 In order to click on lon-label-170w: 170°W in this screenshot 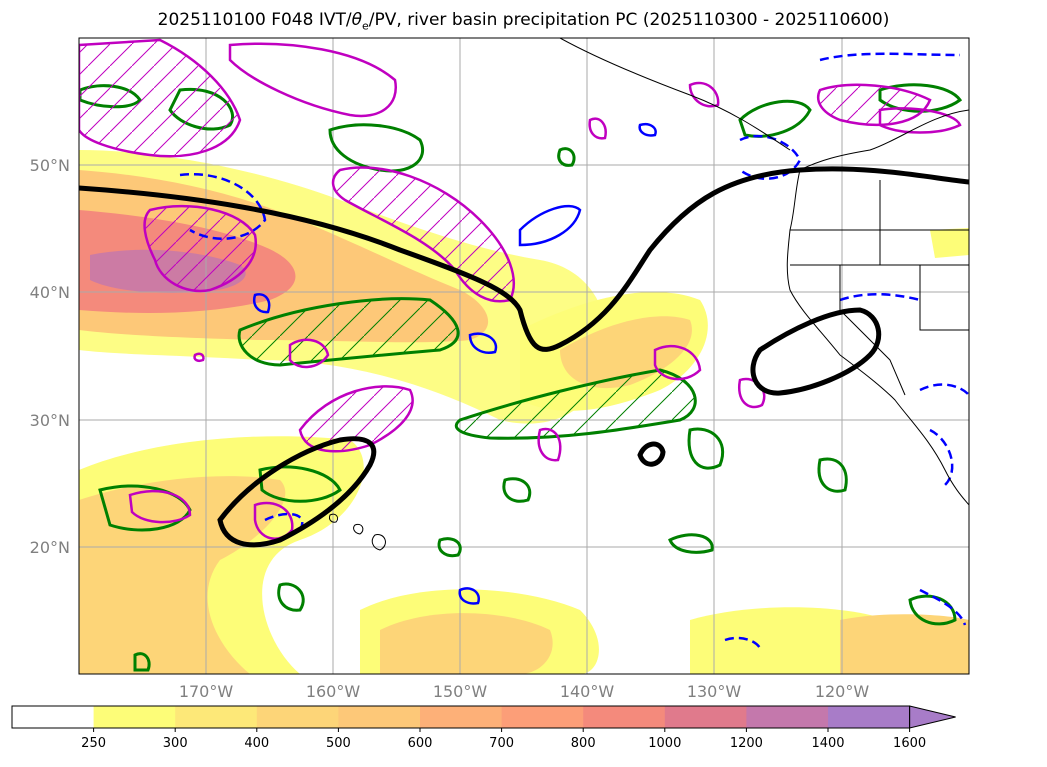, I will do `click(206, 691)`.